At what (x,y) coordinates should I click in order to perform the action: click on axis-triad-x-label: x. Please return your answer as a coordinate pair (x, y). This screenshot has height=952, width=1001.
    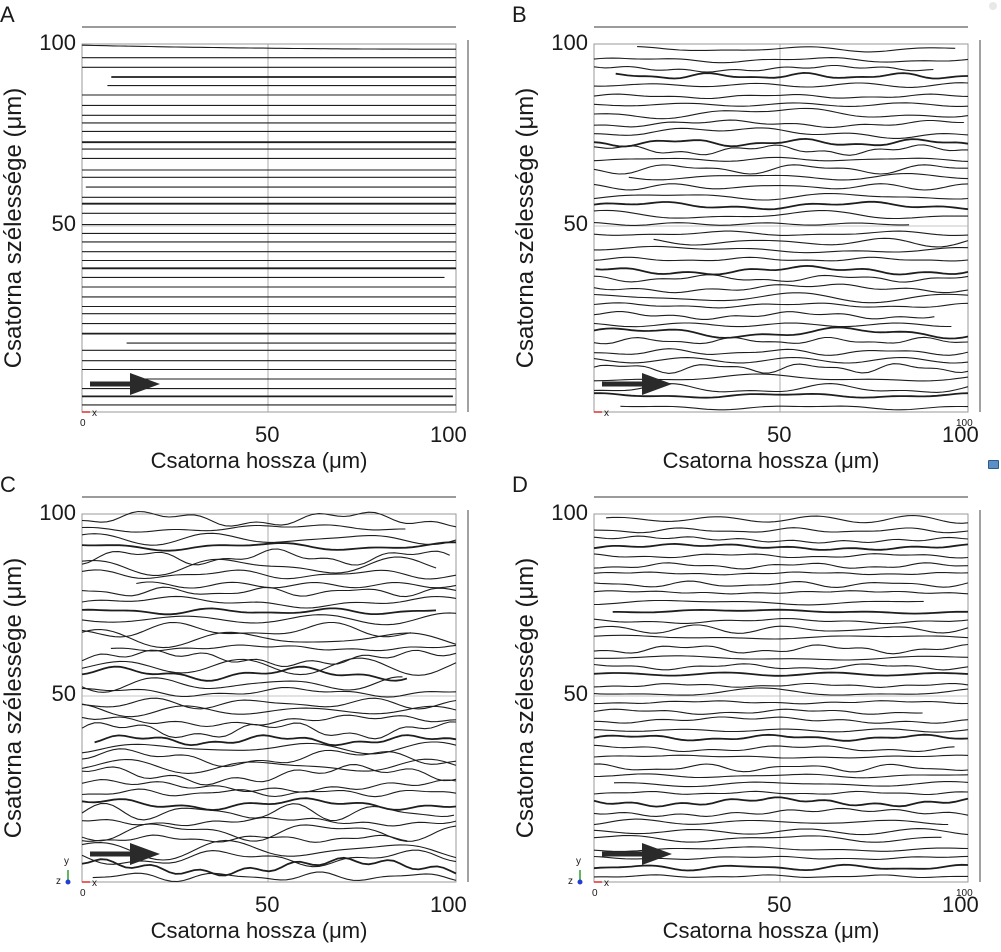
    Looking at the image, I should click on (606, 883).